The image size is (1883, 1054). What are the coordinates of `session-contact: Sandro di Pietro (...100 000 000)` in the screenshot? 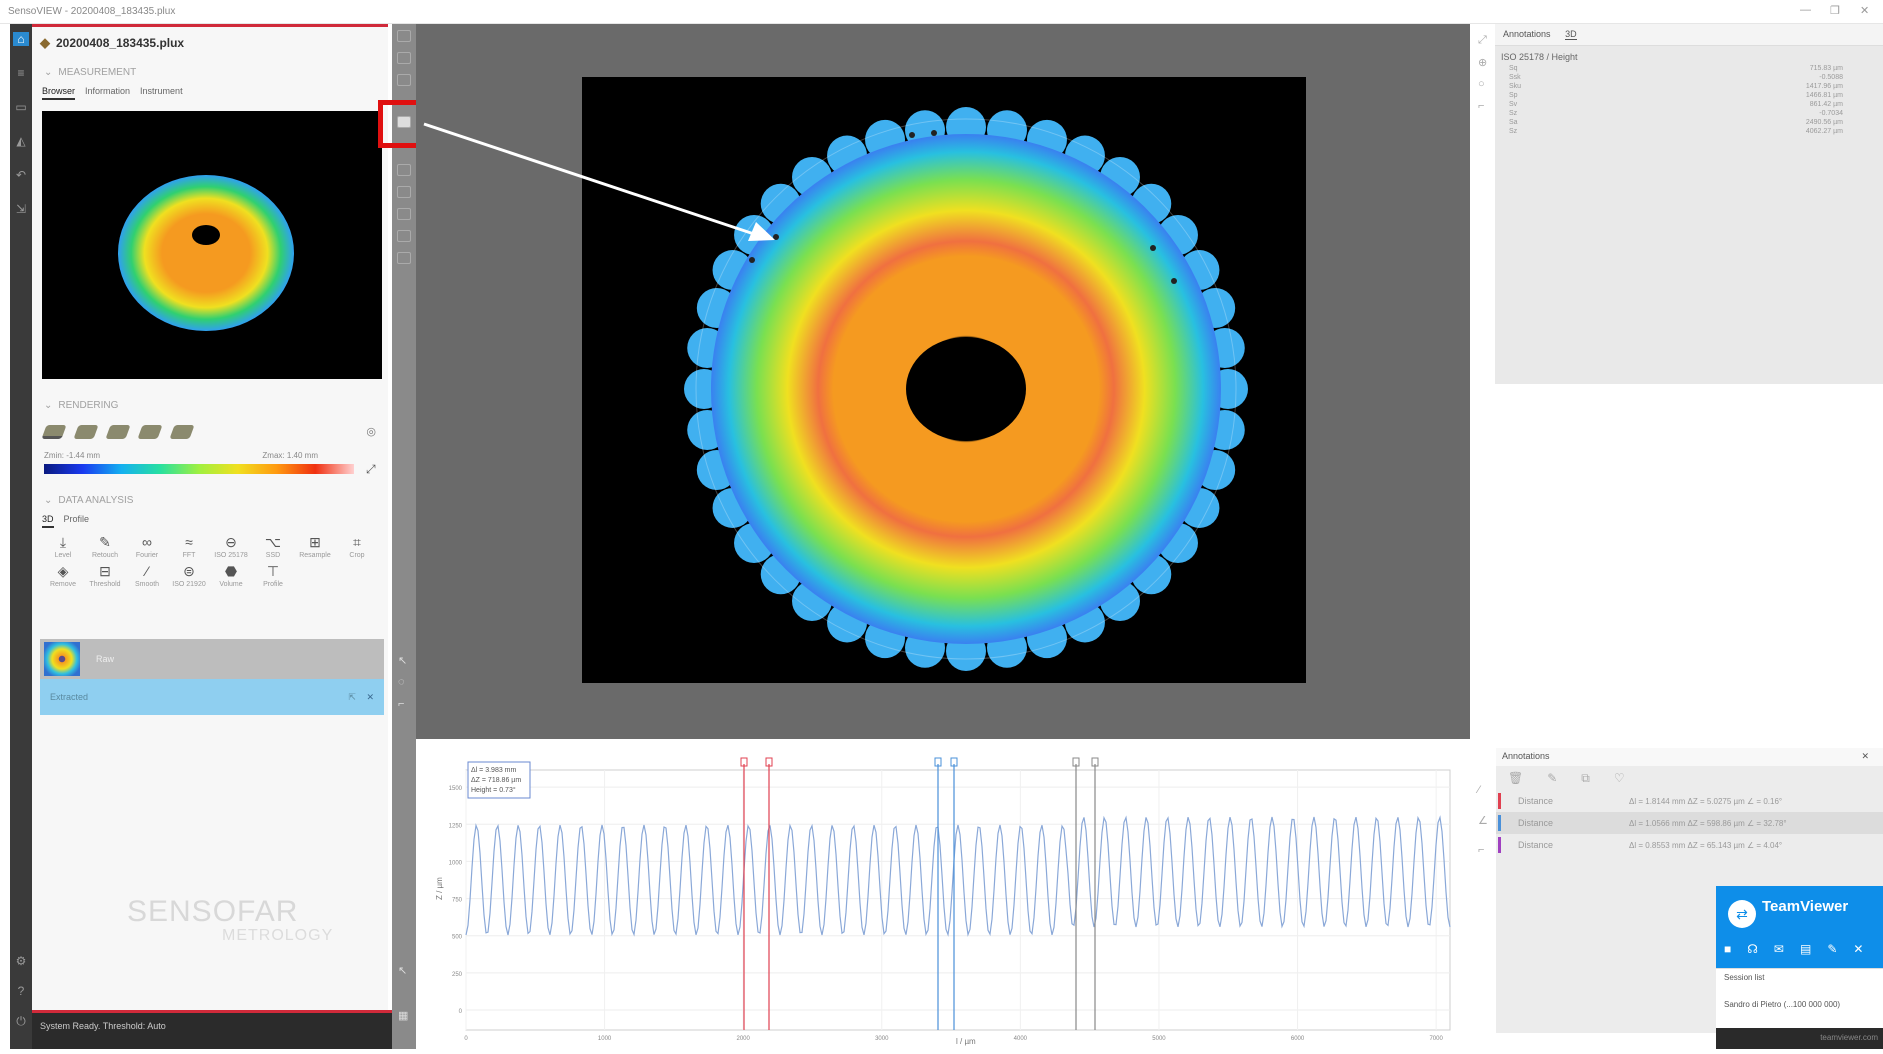 It's located at (1782, 1004).